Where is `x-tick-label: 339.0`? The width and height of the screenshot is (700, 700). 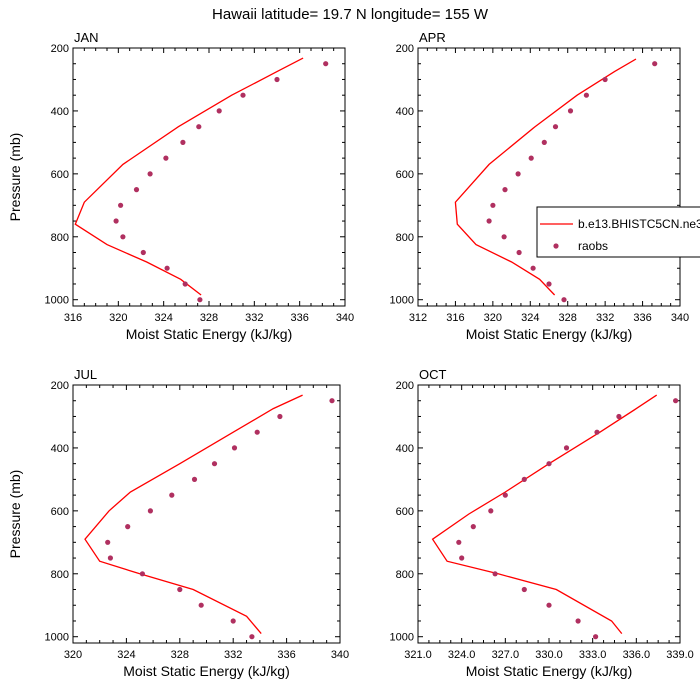
x-tick-label: 339.0 is located at coordinates (680, 655).